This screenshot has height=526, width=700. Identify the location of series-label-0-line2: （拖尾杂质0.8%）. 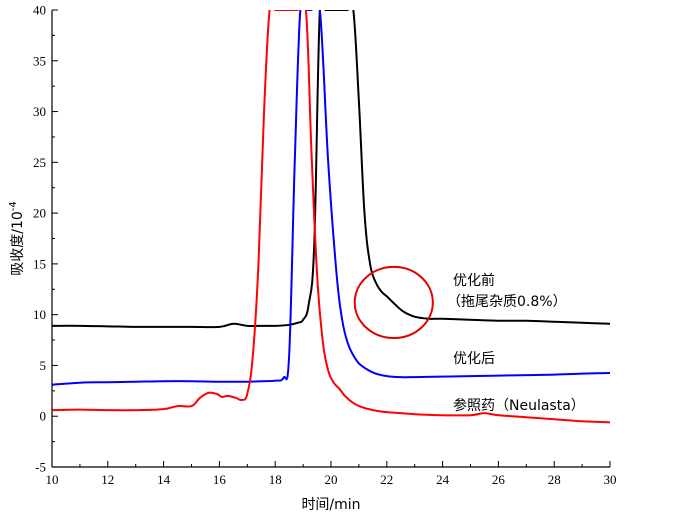
(507, 302).